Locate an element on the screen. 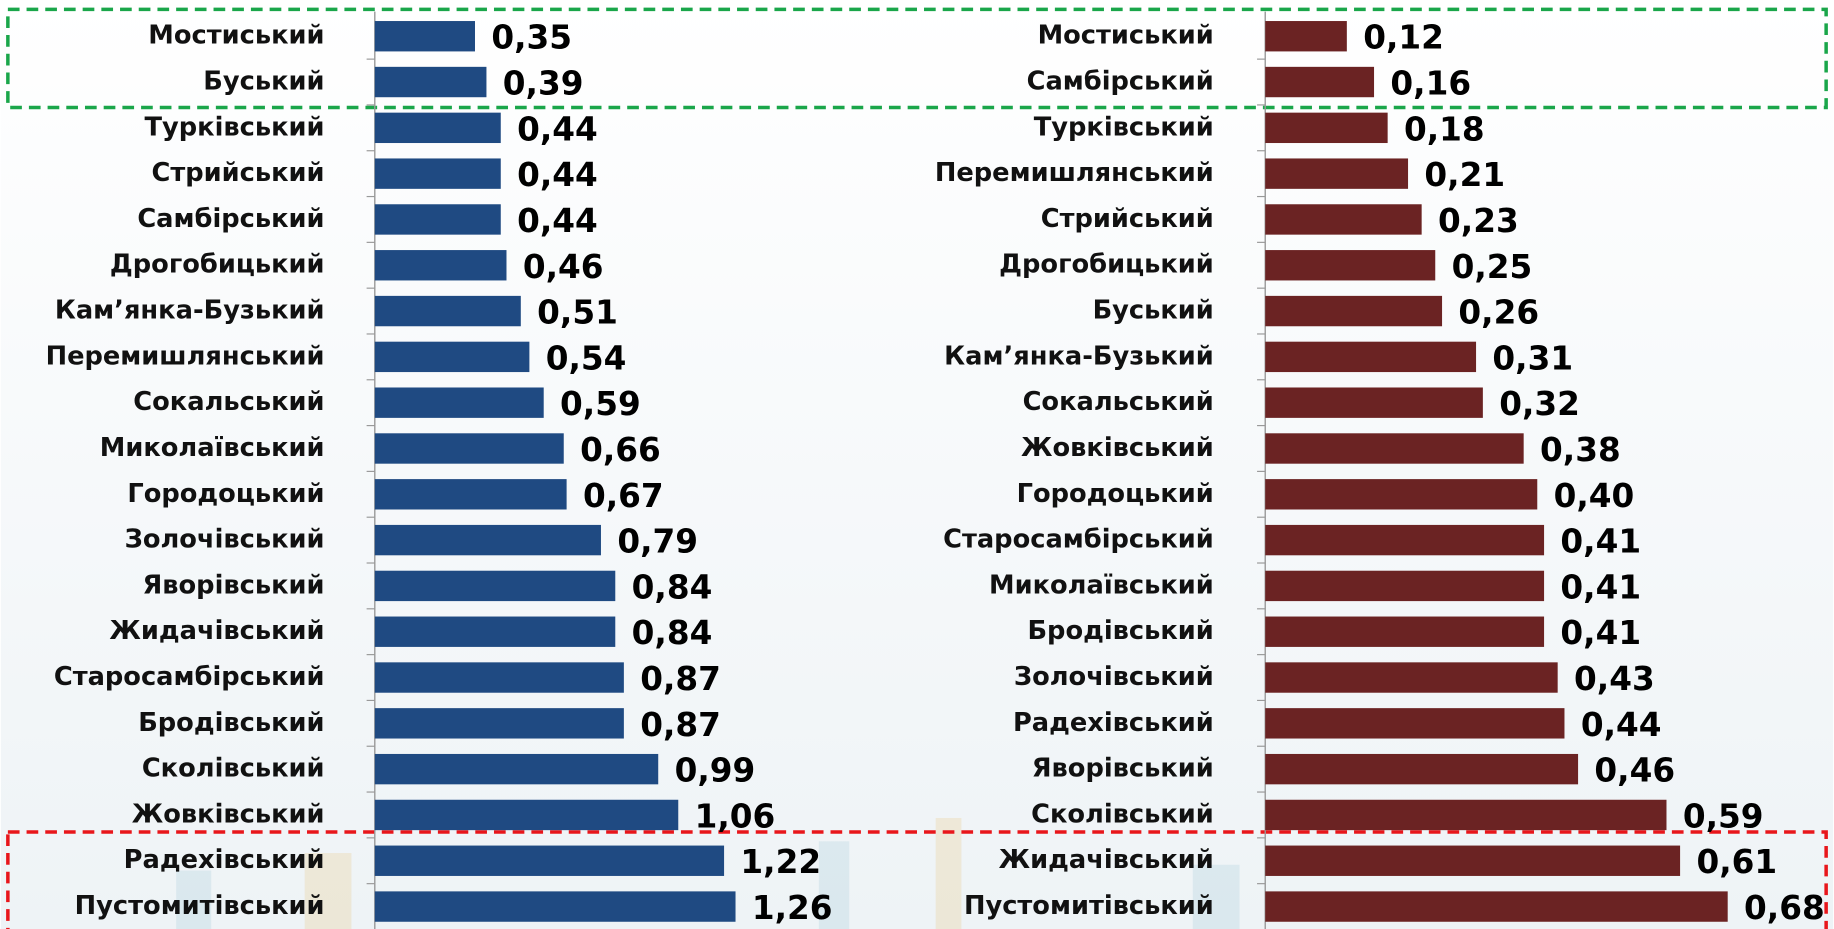 This screenshot has height=929, width=1834. value-label: 0,40 is located at coordinates (1594, 496).